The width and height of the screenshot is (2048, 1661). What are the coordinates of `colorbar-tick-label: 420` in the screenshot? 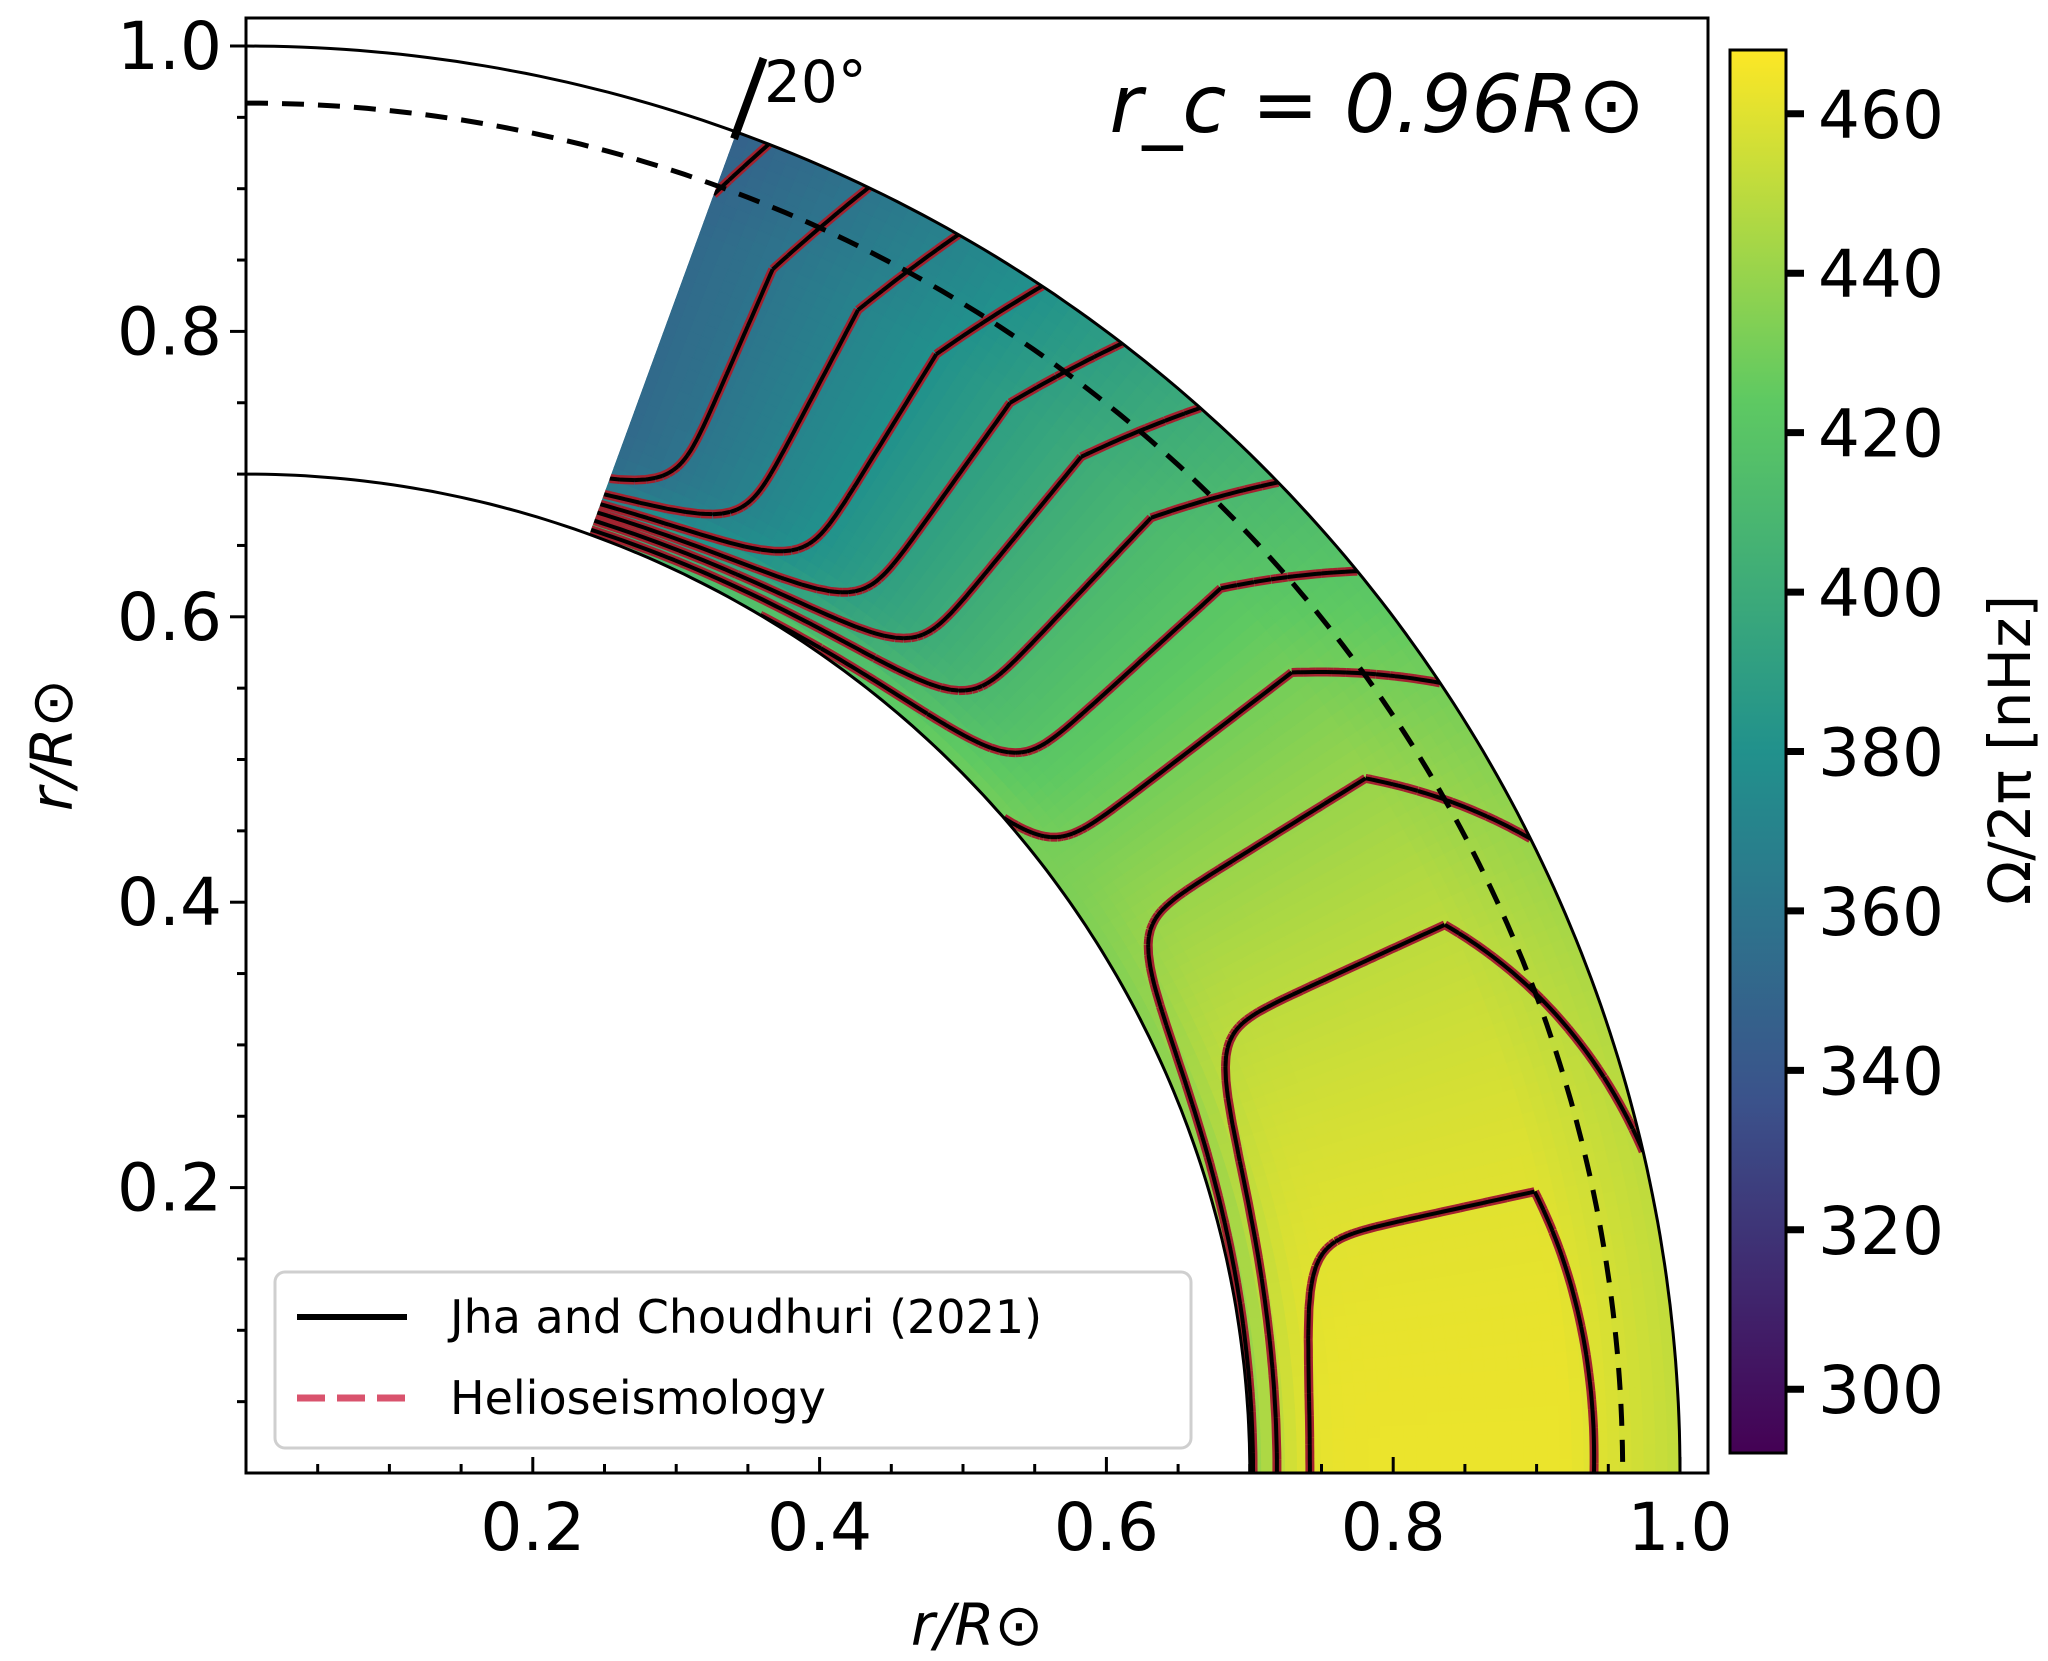 It's located at (1881, 434).